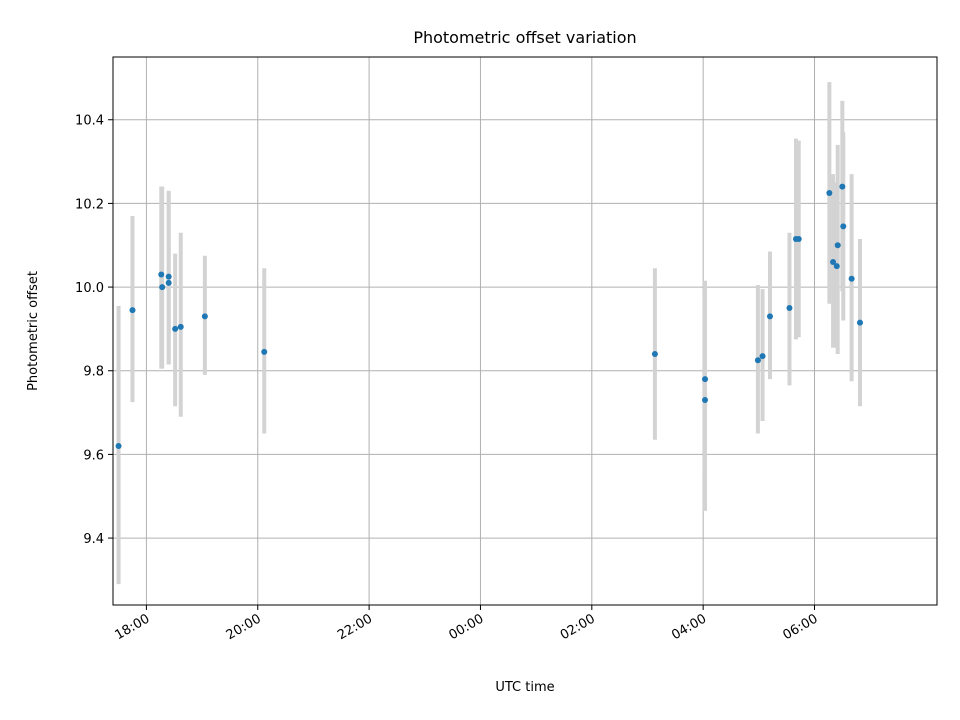  I want to click on y-axis-ticks: 9.4 9.6 9.8 10.0 10.2 10.4, so click(94, 330).